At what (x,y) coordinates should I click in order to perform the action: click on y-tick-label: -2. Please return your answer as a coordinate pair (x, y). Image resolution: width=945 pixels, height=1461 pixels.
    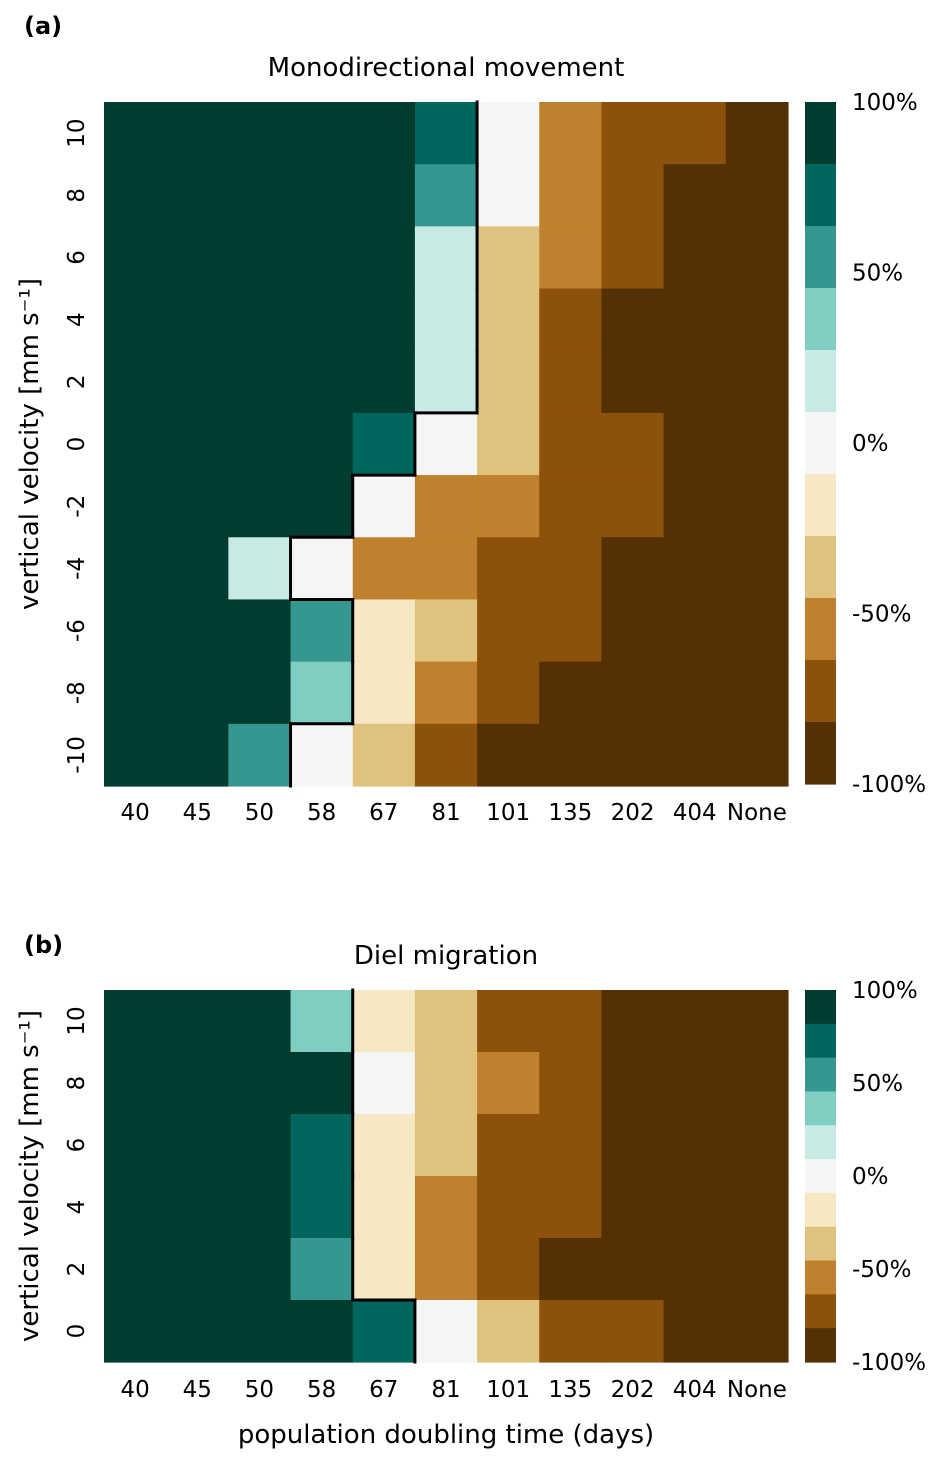
    Looking at the image, I should click on (77, 506).